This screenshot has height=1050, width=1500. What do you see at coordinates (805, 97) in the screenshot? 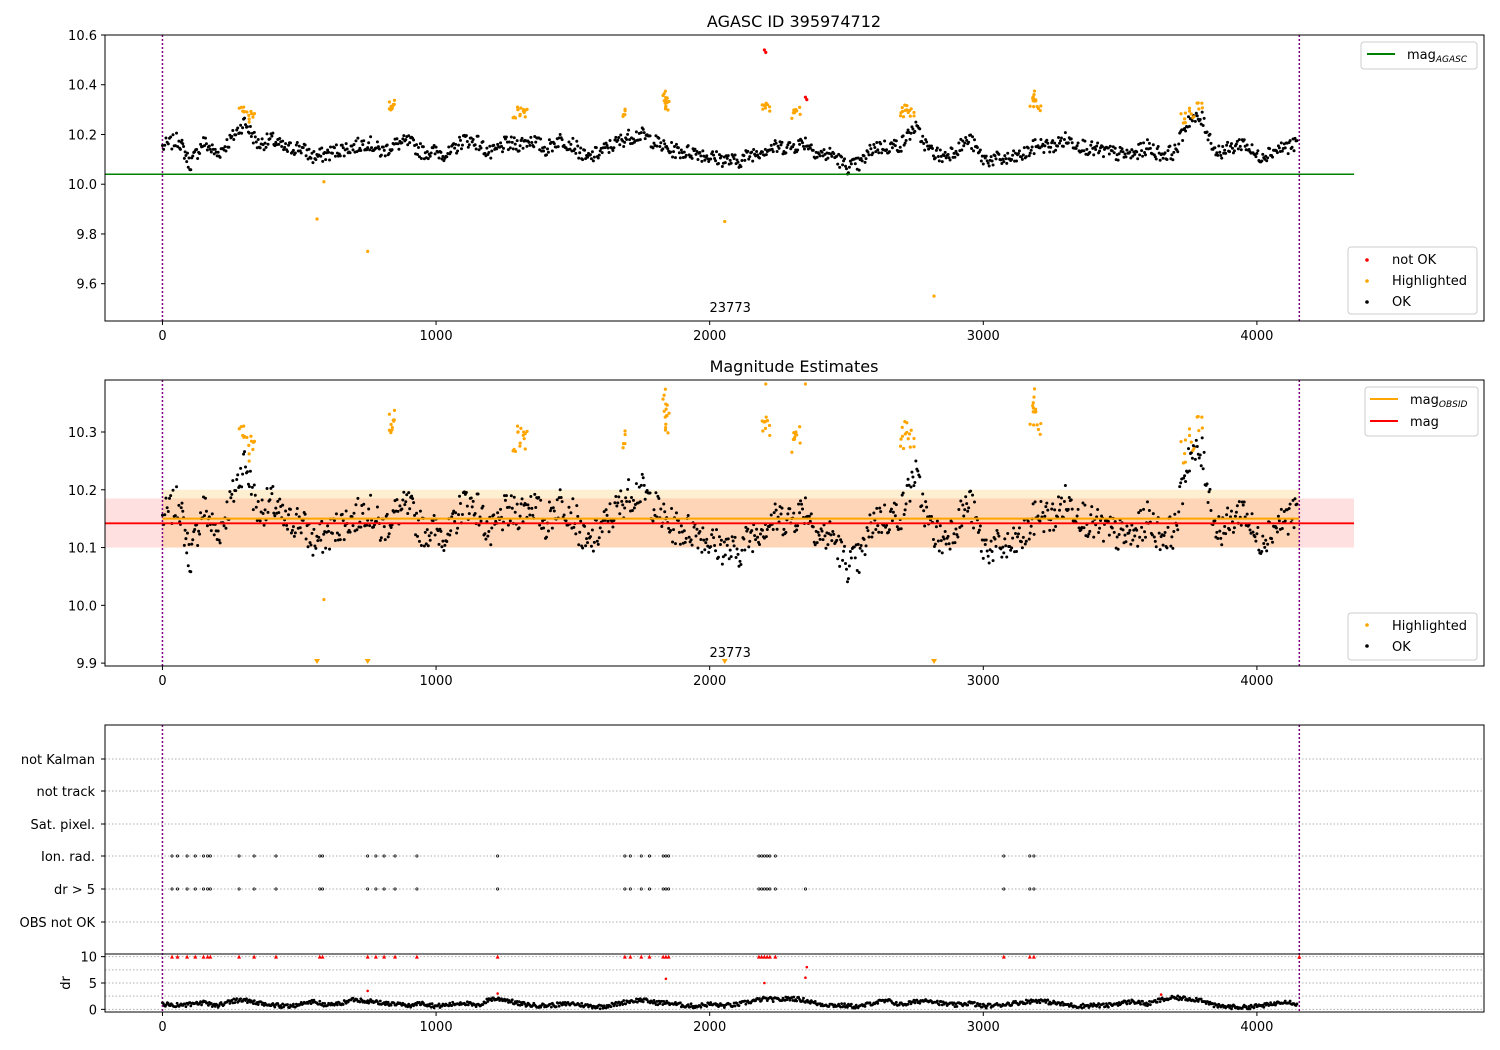
I see `not-ok-point` at bounding box center [805, 97].